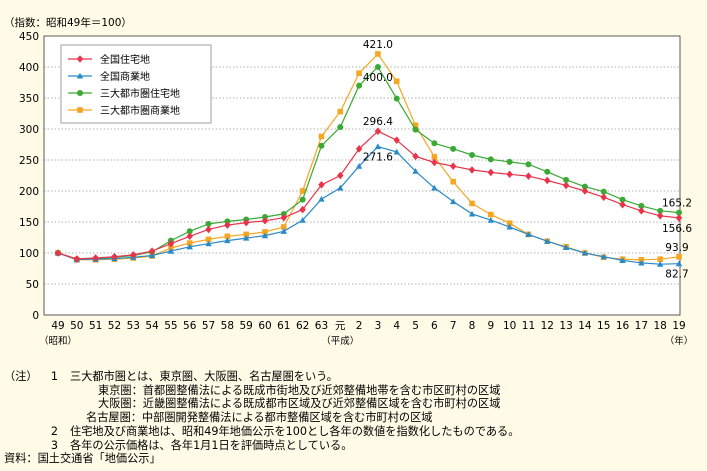  I want to click on source-line: 資料： 国土交通省「地価公示」, so click(354, 459).